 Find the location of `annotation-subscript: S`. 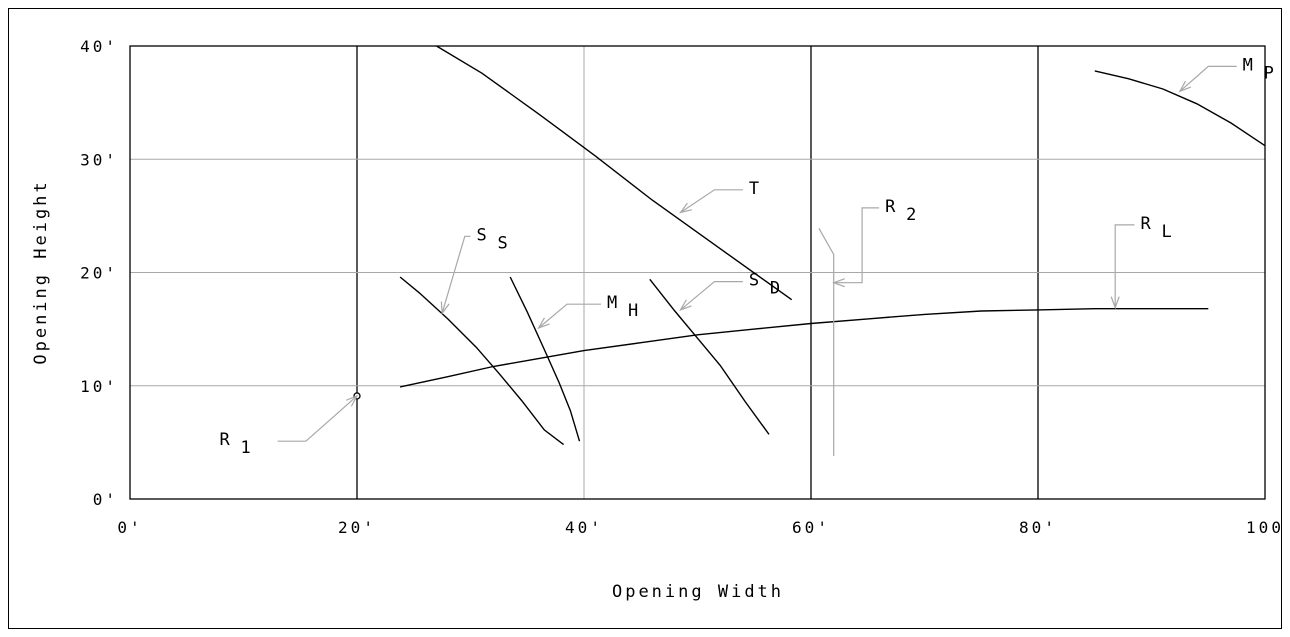

annotation-subscript: S is located at coordinates (503, 243).